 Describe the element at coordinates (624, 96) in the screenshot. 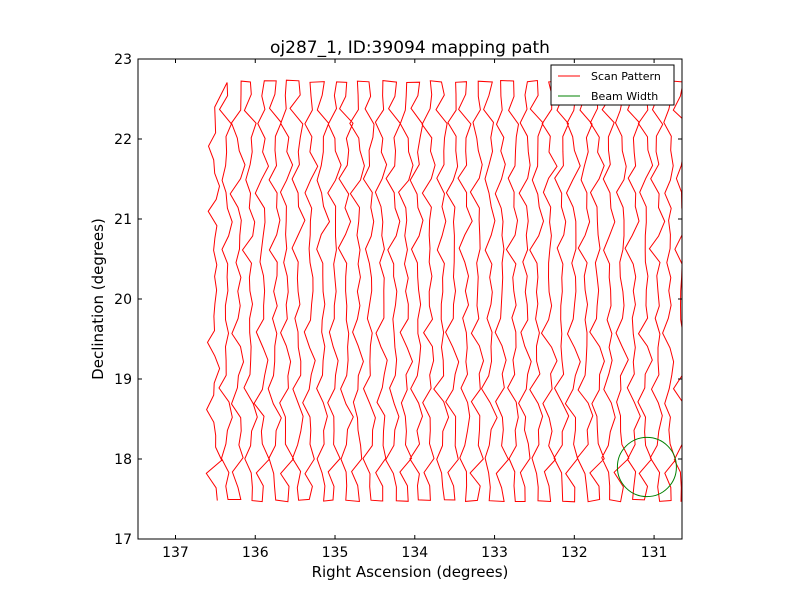

I see `legend-beam-label: Beam Width` at that location.